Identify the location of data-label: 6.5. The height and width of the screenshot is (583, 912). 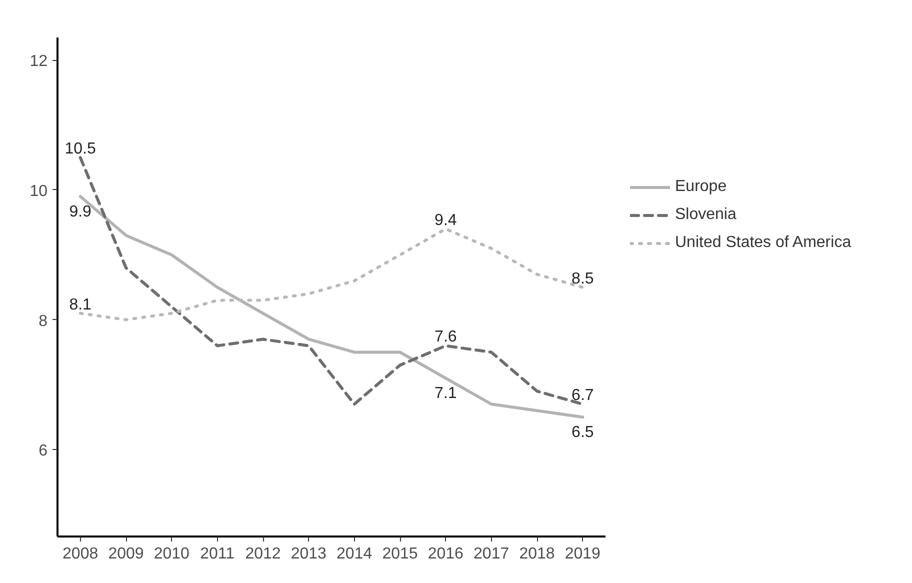
(583, 433).